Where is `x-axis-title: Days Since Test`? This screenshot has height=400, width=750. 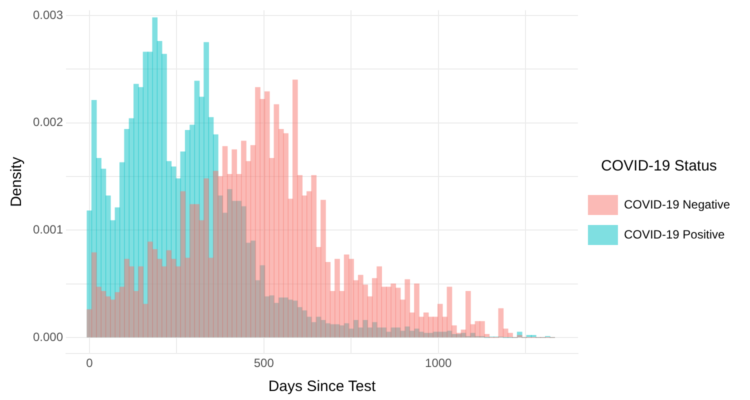
x-axis-title: Days Since Test is located at coordinates (322, 387).